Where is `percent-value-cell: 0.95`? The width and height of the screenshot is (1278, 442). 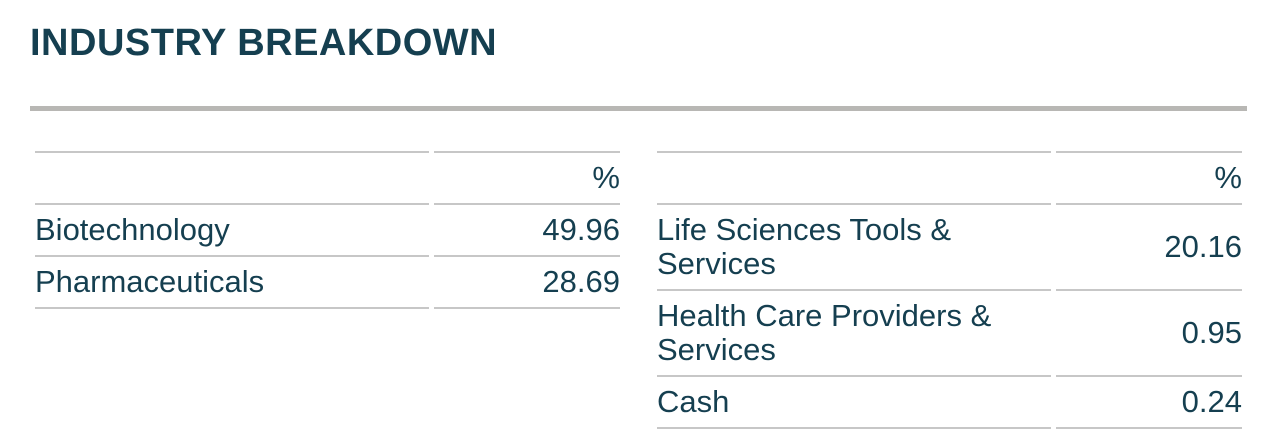 percent-value-cell: 0.95 is located at coordinates (1149, 334).